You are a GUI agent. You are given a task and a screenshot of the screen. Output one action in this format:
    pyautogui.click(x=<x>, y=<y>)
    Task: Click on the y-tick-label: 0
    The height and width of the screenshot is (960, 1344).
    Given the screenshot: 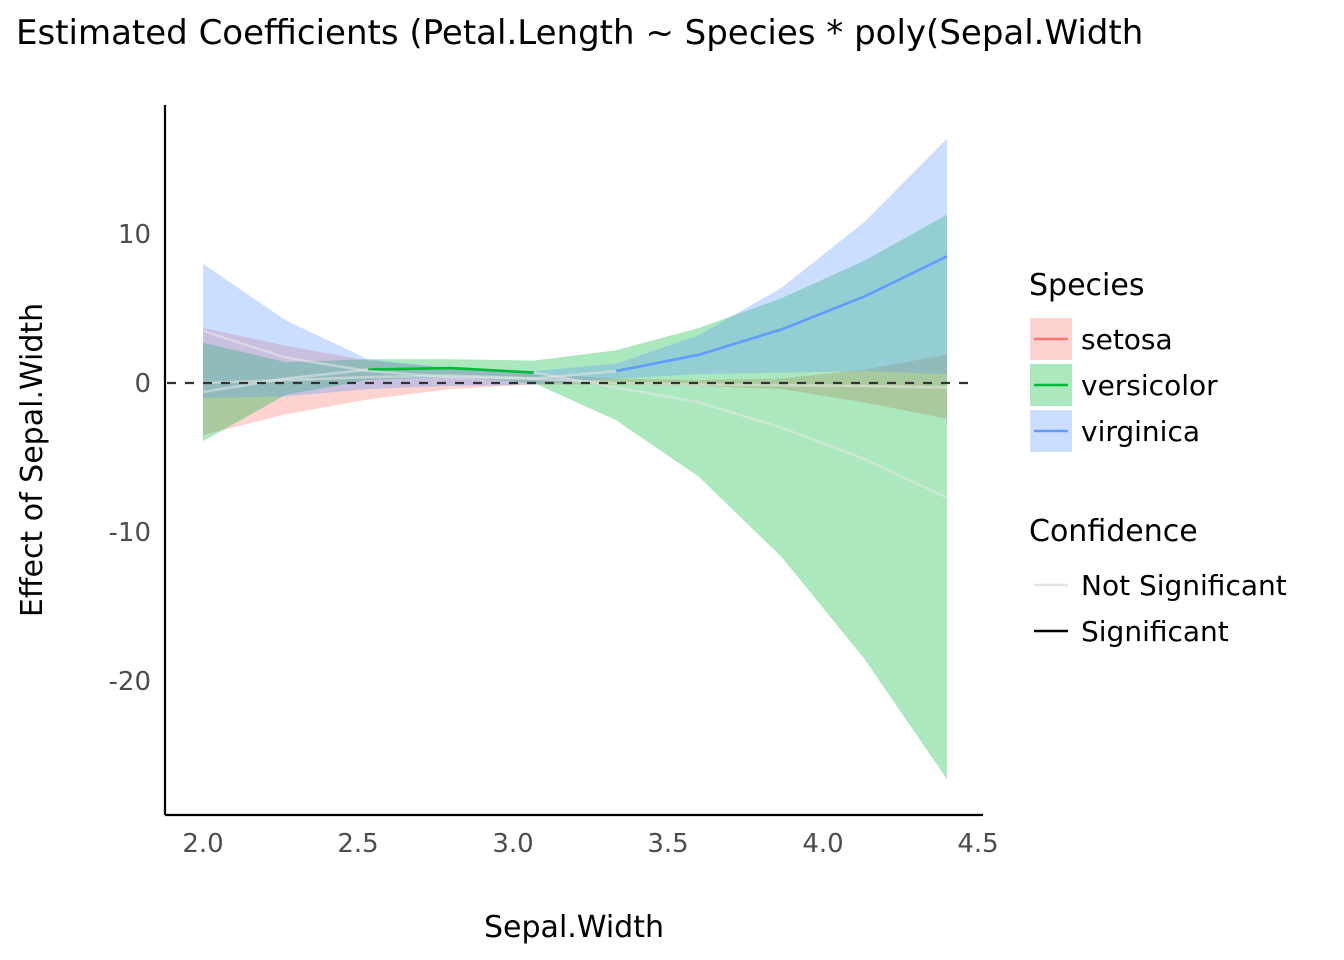 What is the action you would take?
    pyautogui.click(x=142, y=384)
    